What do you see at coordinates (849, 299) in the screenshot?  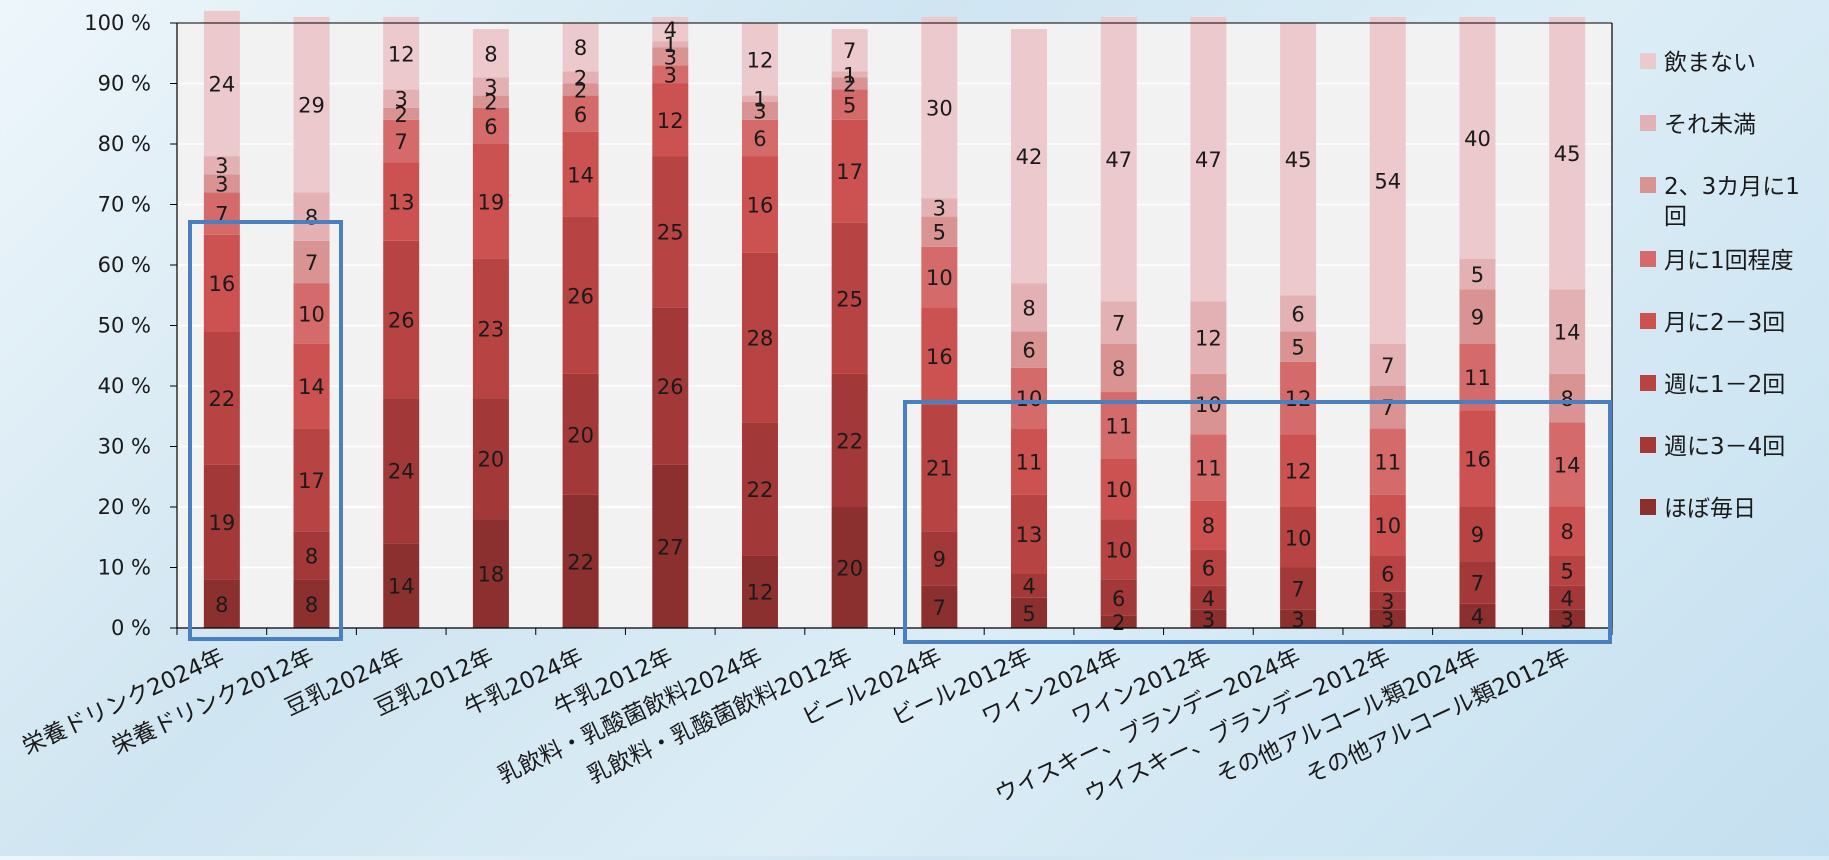 I see `data-label: 25` at bounding box center [849, 299].